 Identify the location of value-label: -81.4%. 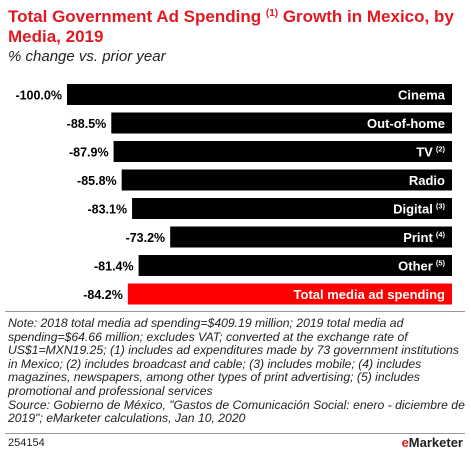
(114, 267).